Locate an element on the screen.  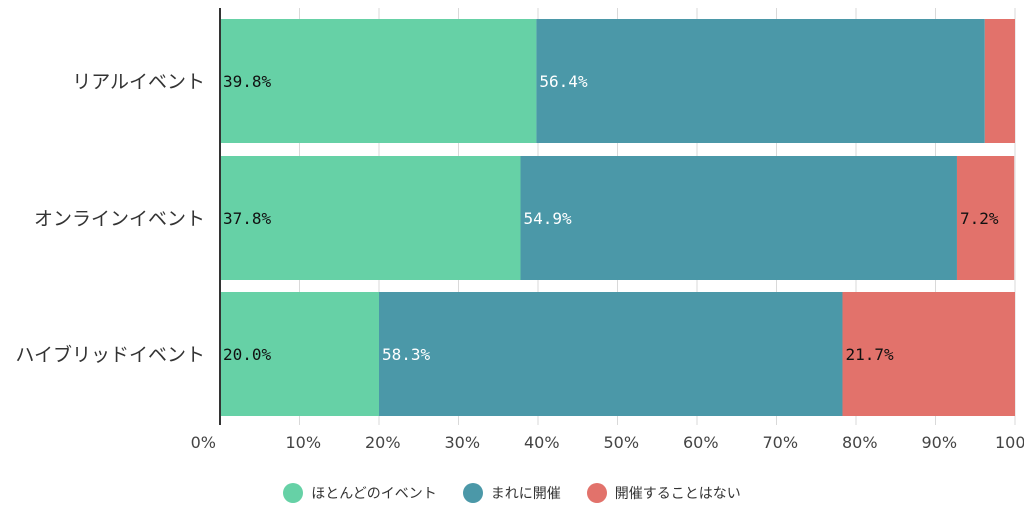
legend-item: まれに開催 is located at coordinates (511, 493).